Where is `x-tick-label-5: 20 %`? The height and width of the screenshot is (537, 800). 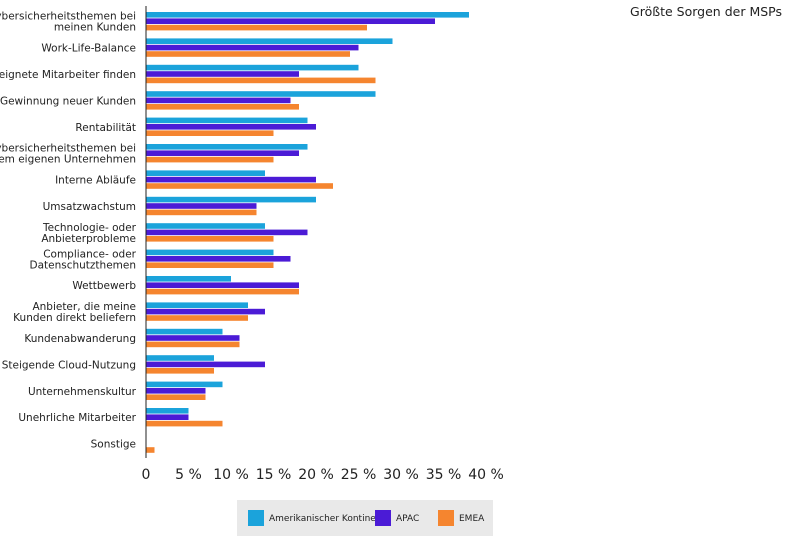
x-tick-label-5: 20 % is located at coordinates (316, 475).